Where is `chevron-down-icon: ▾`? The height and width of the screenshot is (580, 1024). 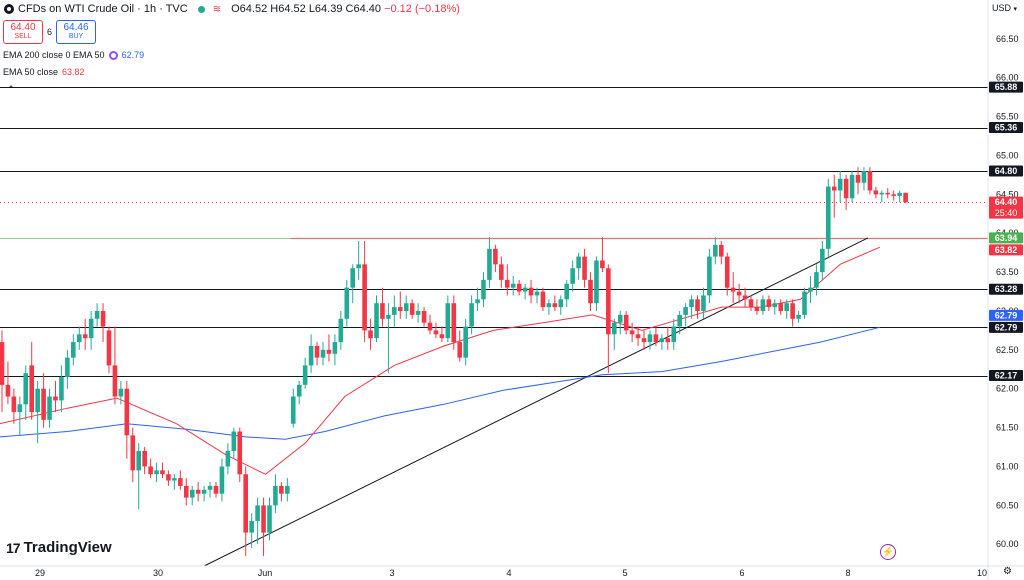
chevron-down-icon: ▾ is located at coordinates (1015, 9).